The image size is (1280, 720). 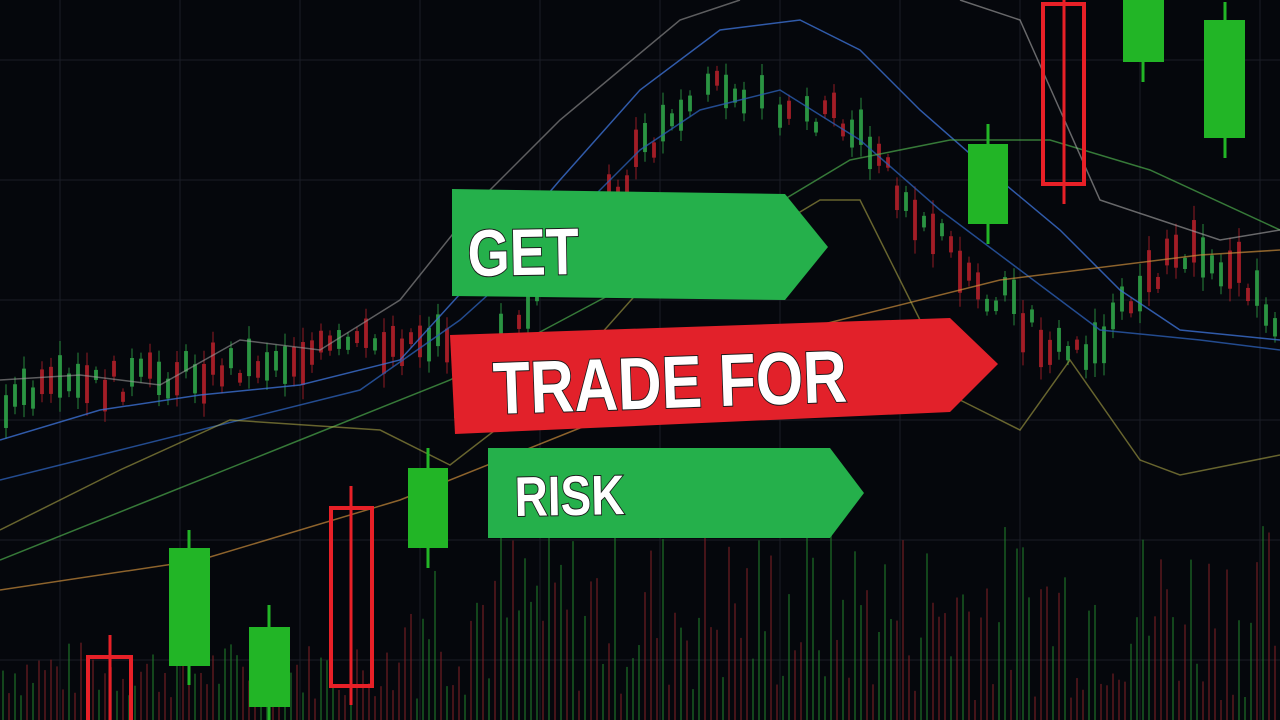 I want to click on banner-risk: RISK, so click(x=676, y=493).